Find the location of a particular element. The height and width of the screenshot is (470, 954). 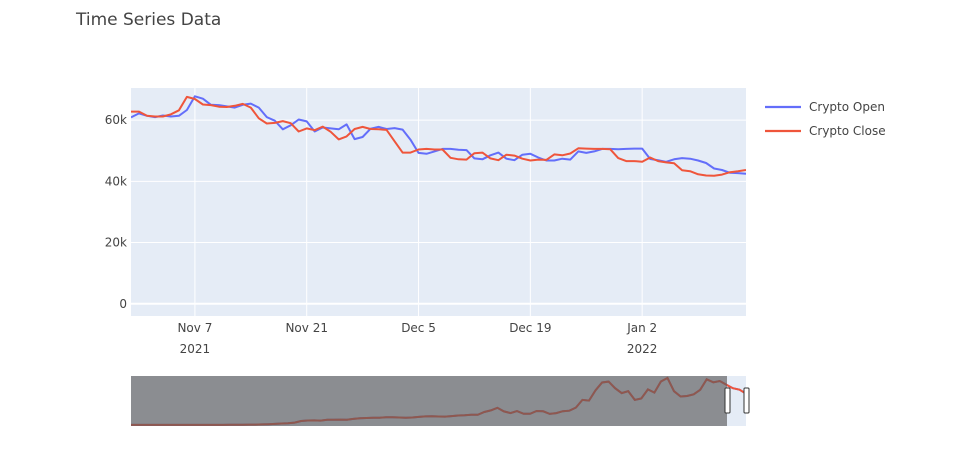

legend: Crypto Open Crypto Close is located at coordinates (825, 119).